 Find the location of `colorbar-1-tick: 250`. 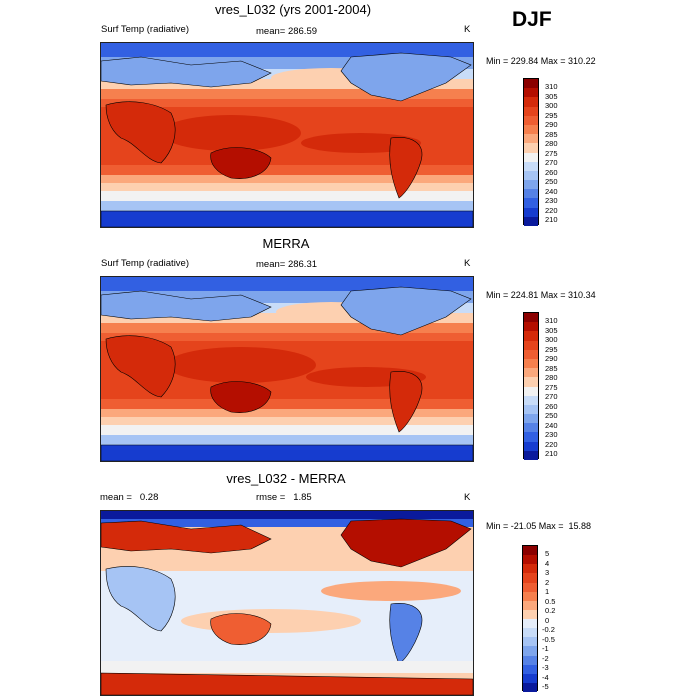

colorbar-1-tick: 250 is located at coordinates (551, 181).